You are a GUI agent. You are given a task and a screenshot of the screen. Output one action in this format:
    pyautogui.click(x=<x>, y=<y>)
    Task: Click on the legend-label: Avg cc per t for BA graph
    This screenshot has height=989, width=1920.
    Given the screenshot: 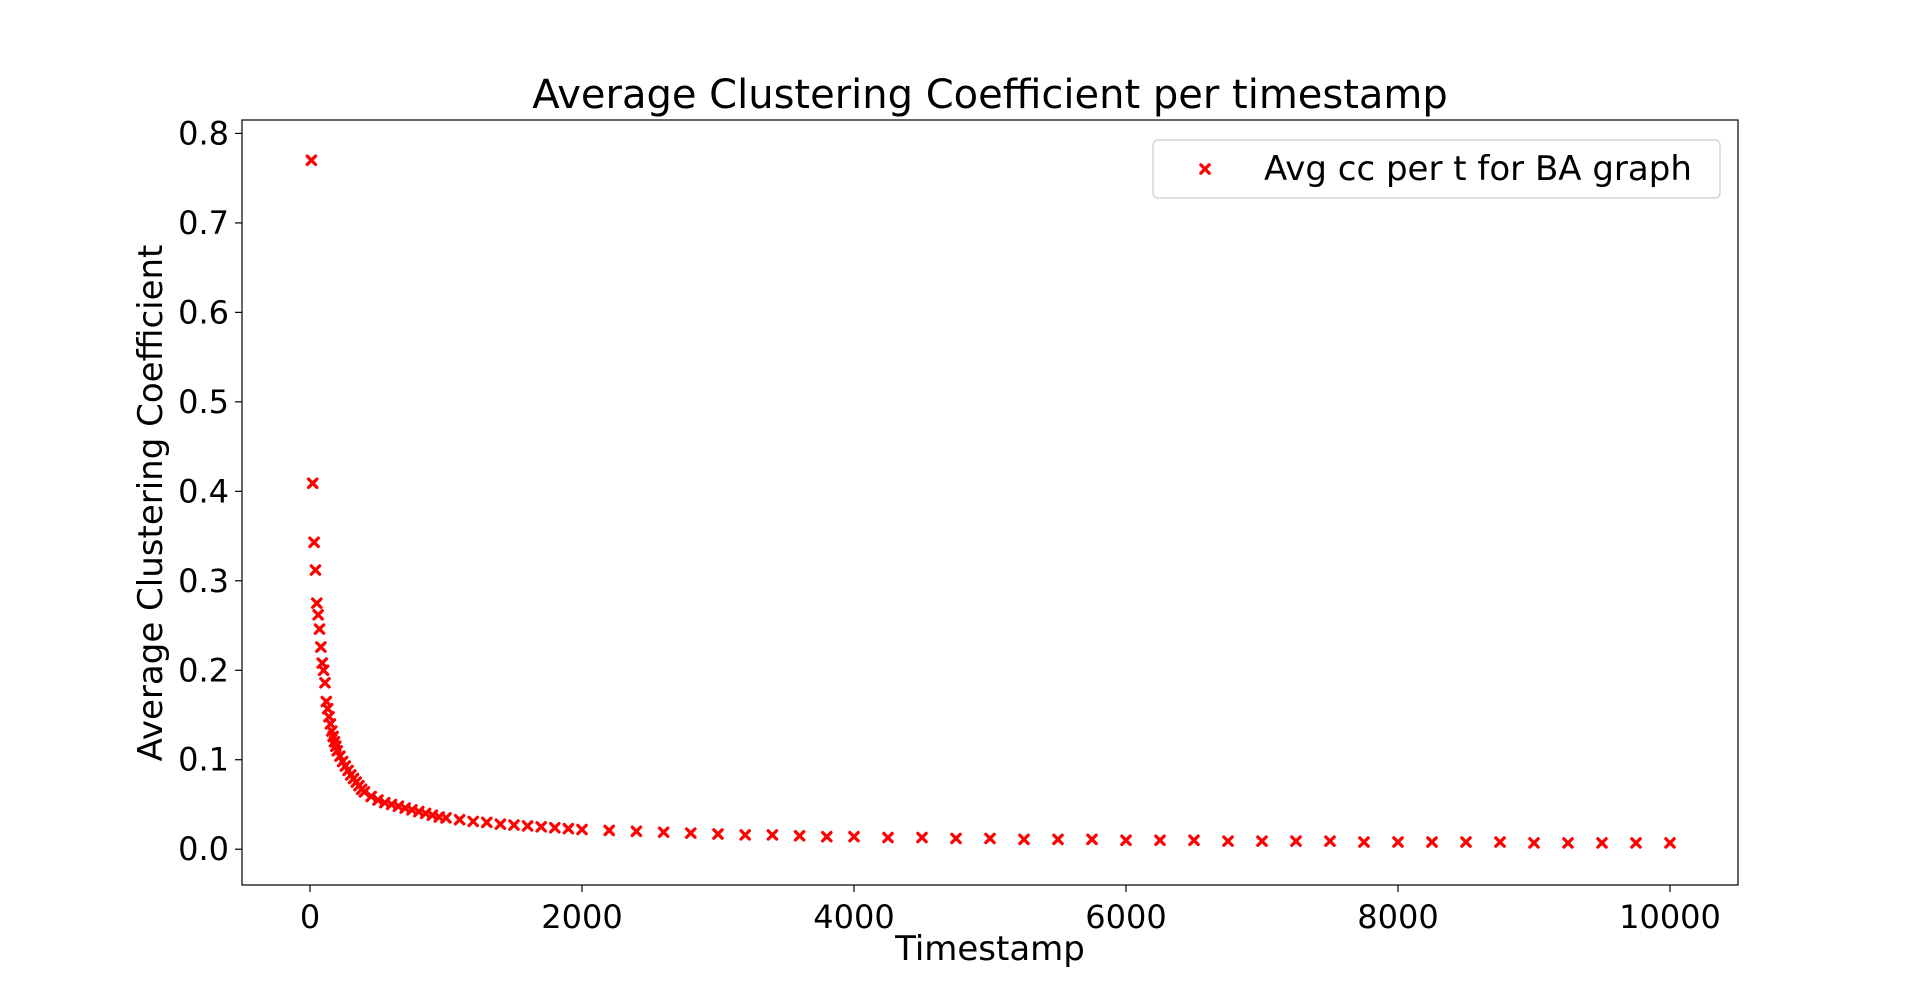 What is the action you would take?
    pyautogui.click(x=1478, y=169)
    